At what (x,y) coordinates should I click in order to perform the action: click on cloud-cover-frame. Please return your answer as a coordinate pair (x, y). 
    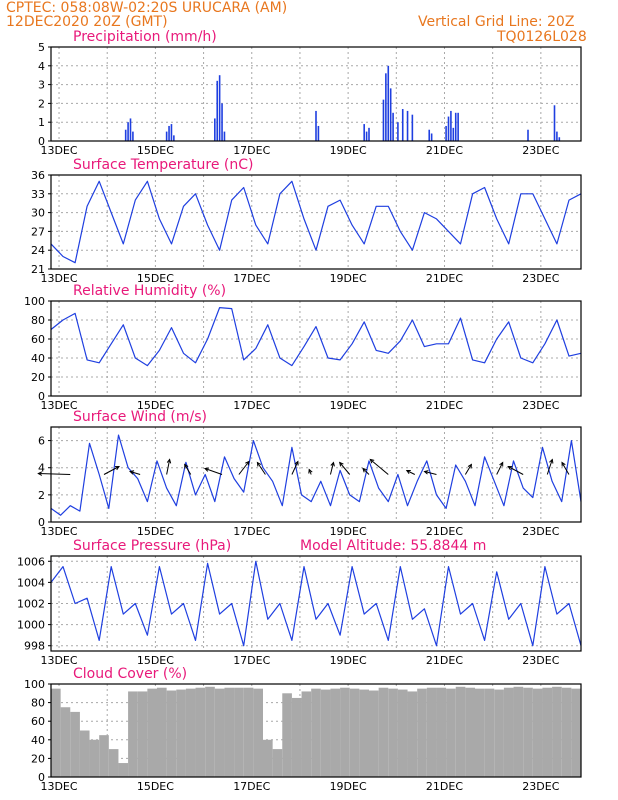
    Looking at the image, I should click on (316, 730).